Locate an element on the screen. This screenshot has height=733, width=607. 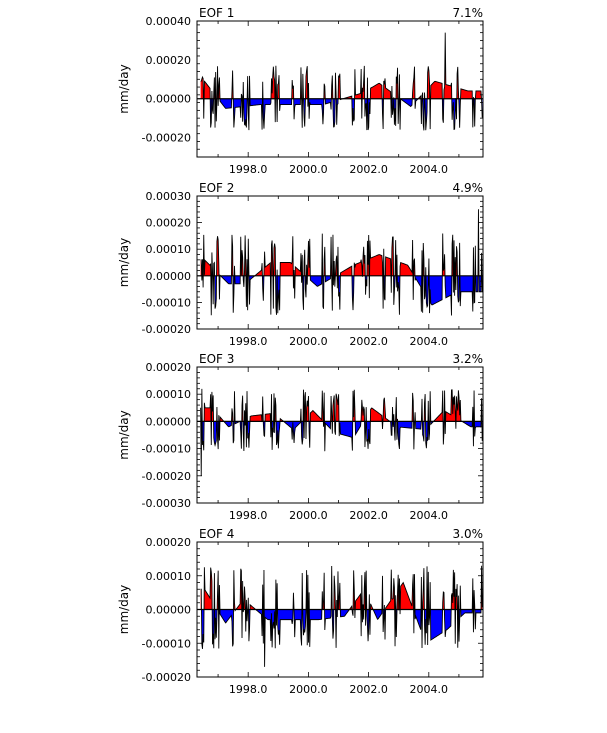
variance-label: 7.1% is located at coordinates (468, 13).